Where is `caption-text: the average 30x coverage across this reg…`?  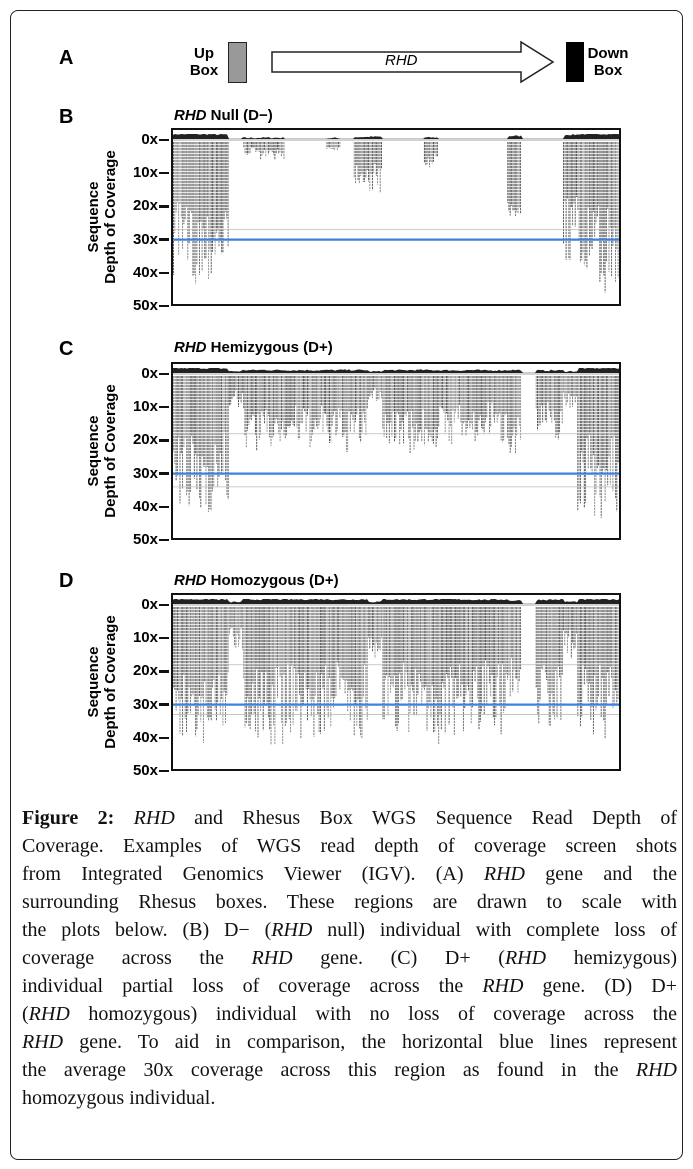 caption-text: the average 30x coverage across this reg… is located at coordinates (329, 1070).